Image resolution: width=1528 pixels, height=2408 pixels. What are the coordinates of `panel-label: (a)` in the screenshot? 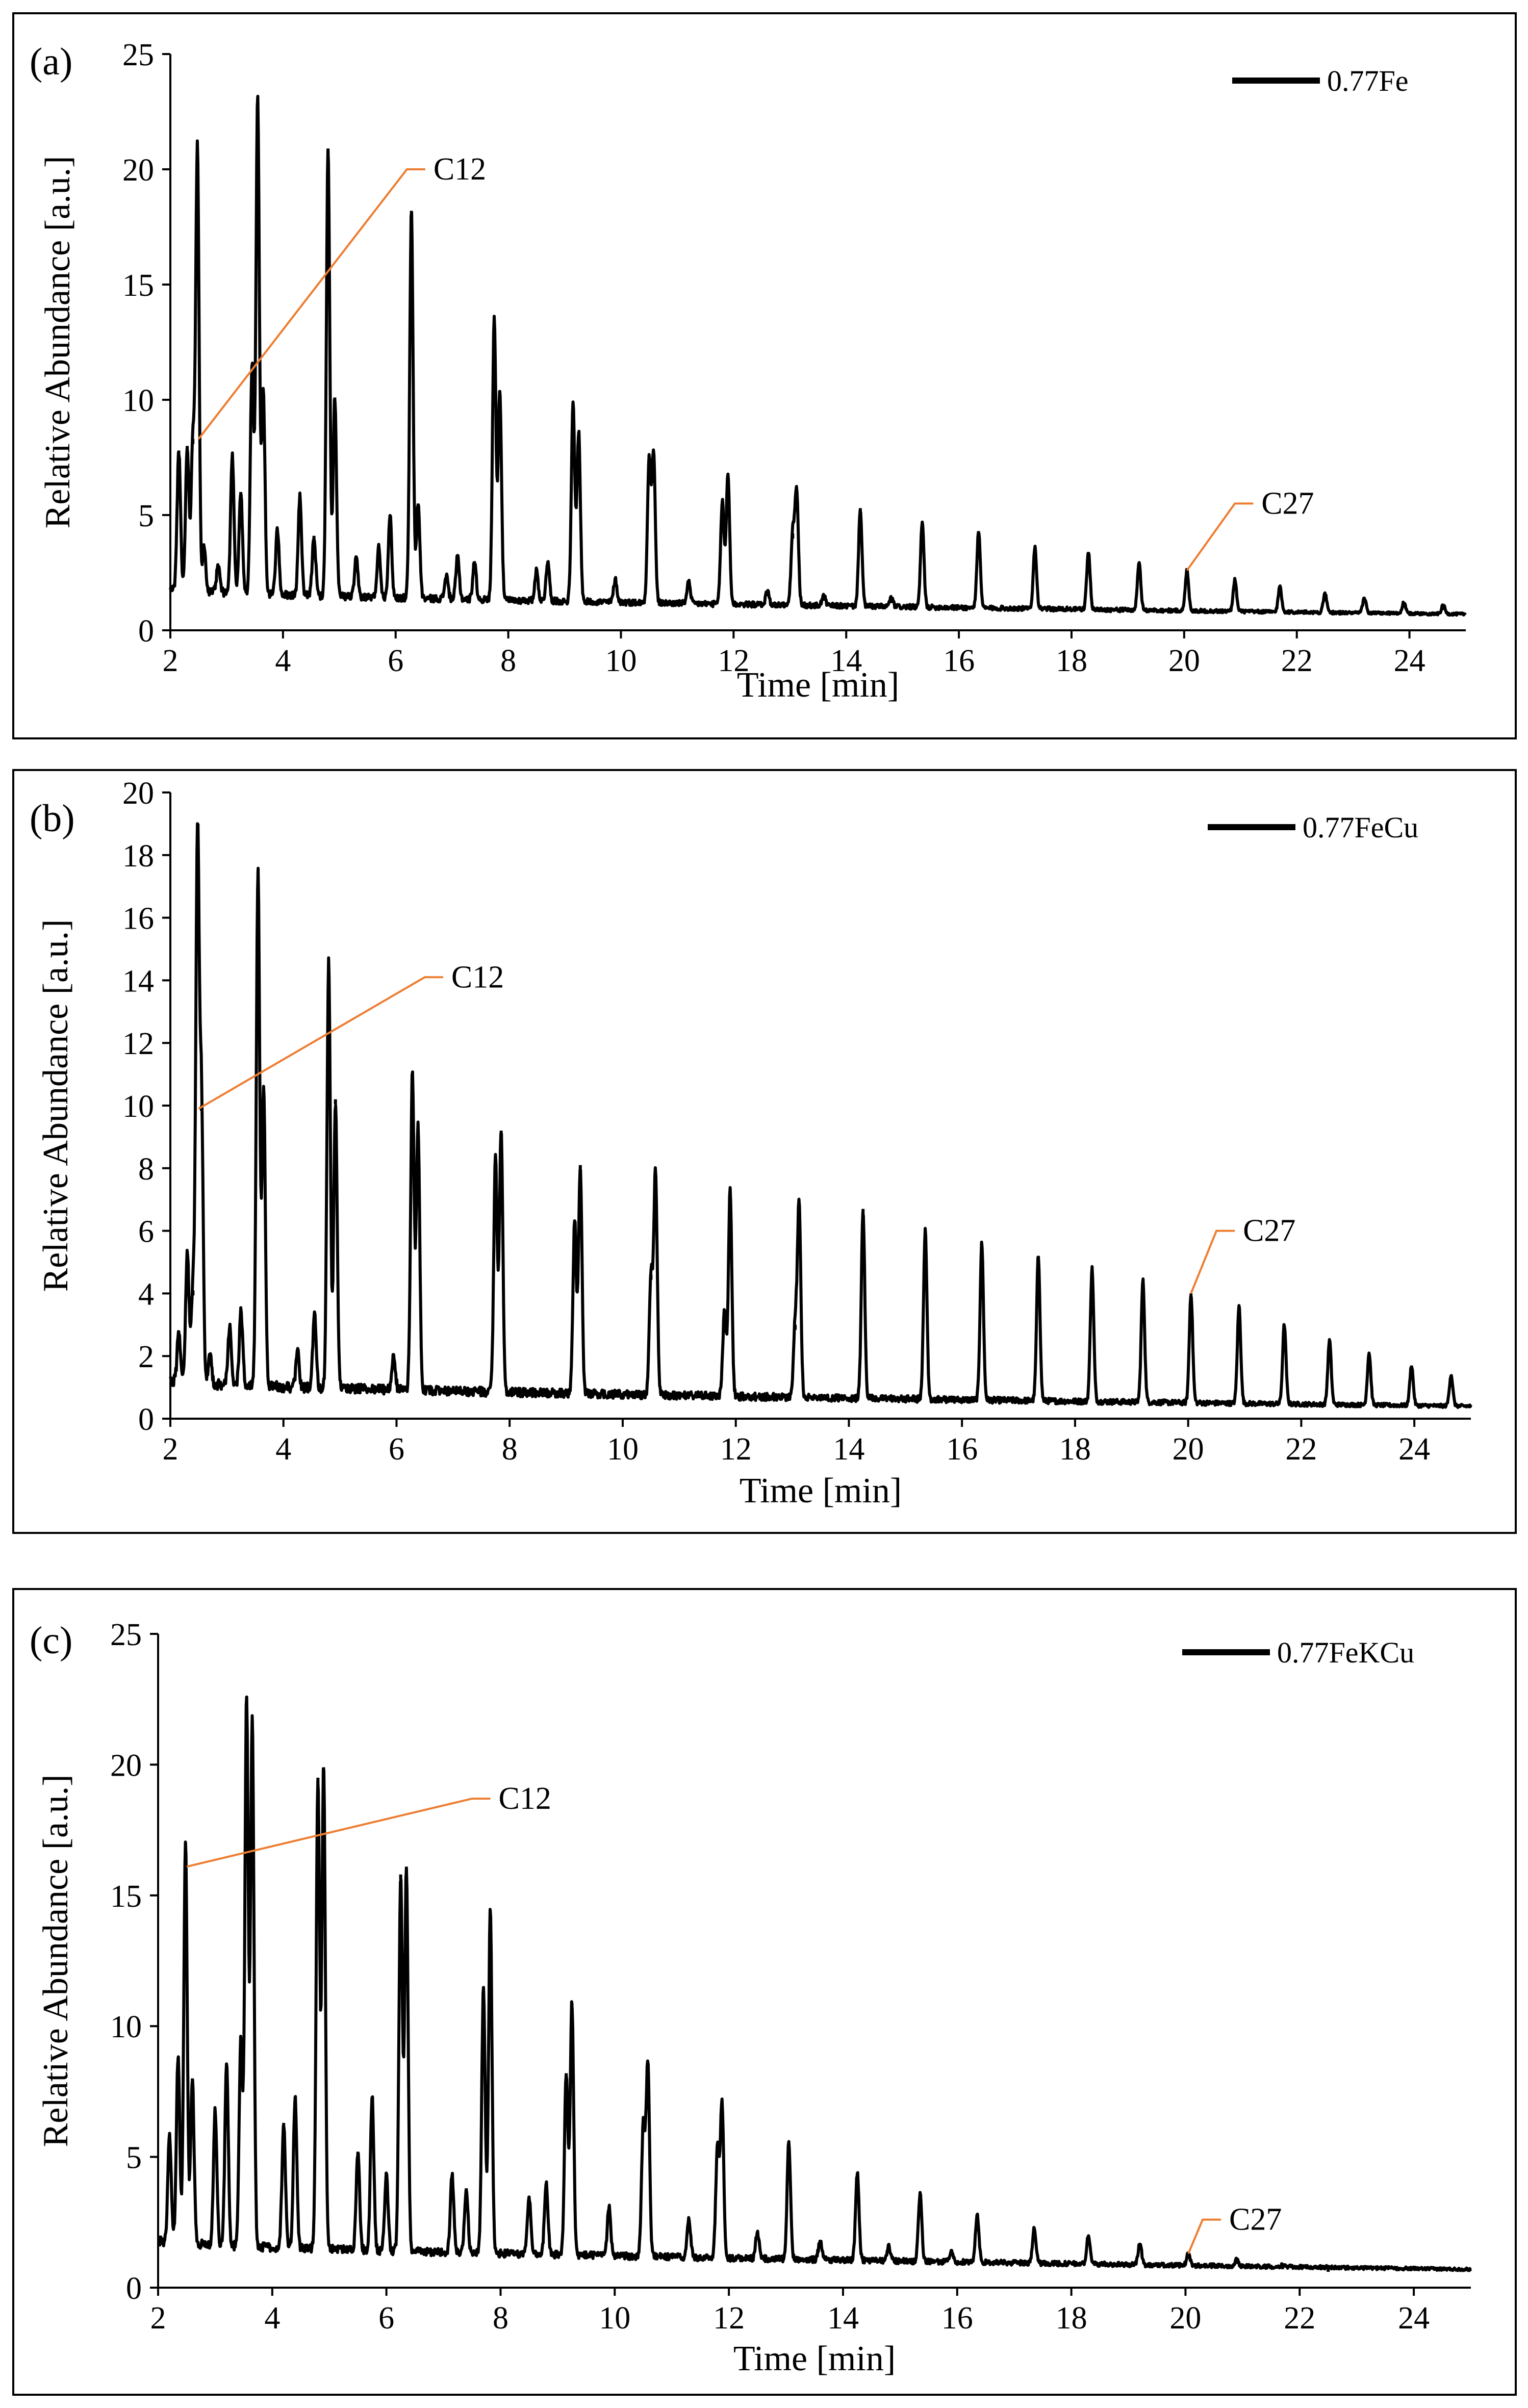 It's located at (51, 61).